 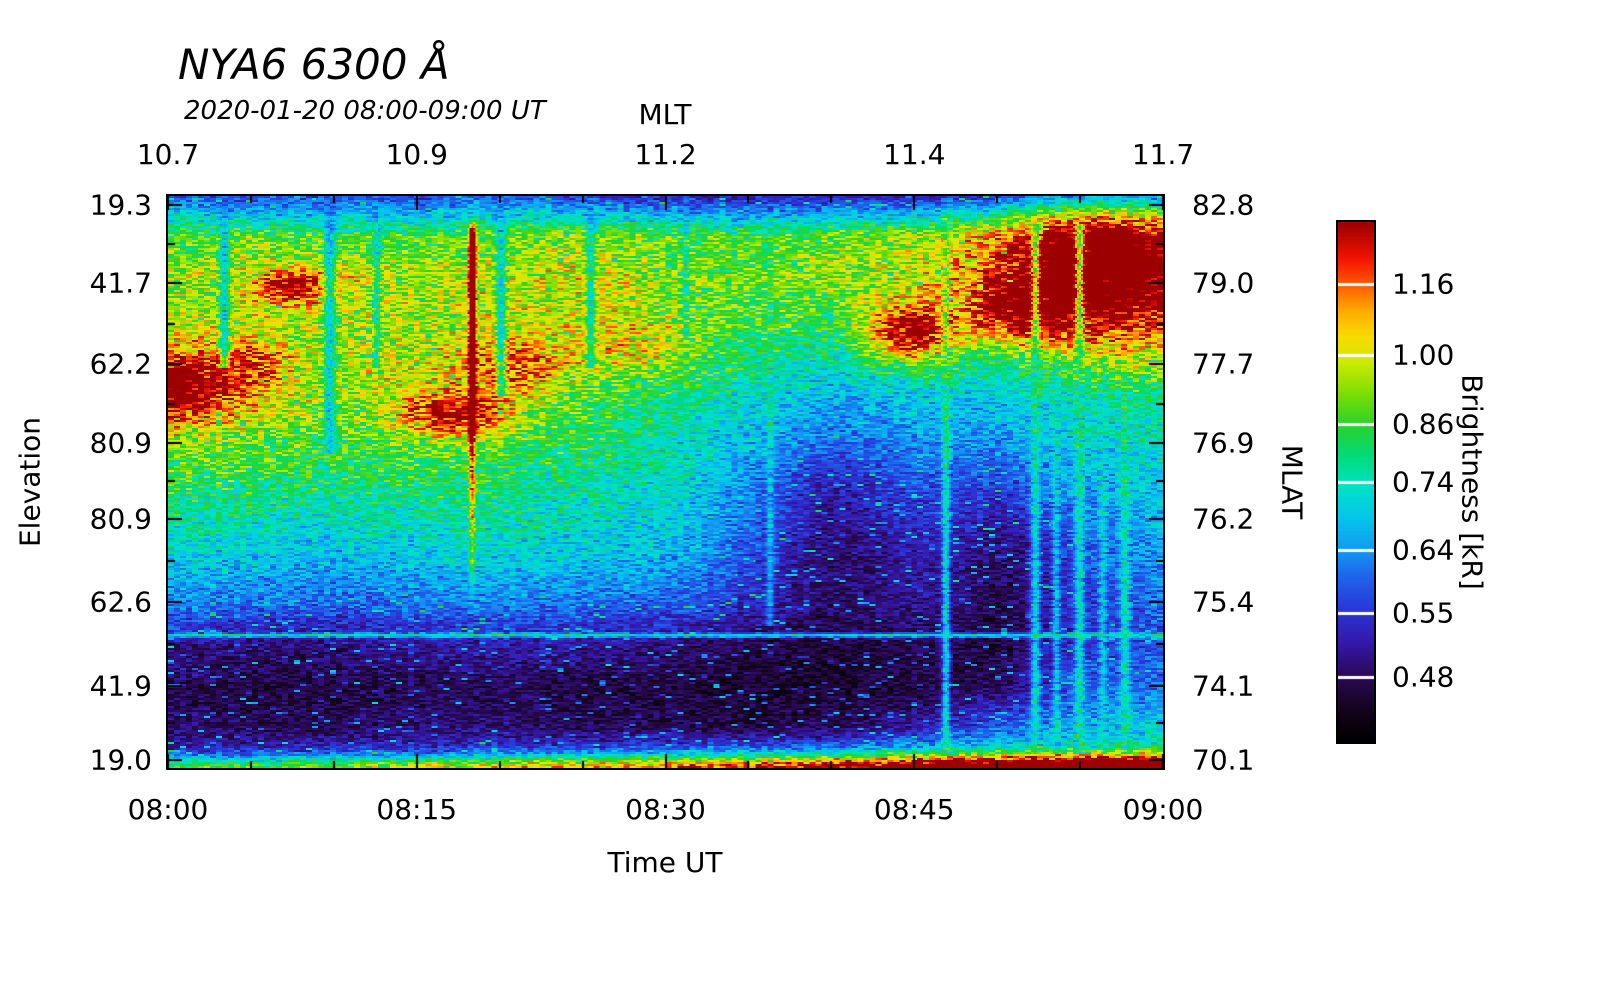 What do you see at coordinates (120, 283) in the screenshot?
I see `elevation-tick-label: 41.7` at bounding box center [120, 283].